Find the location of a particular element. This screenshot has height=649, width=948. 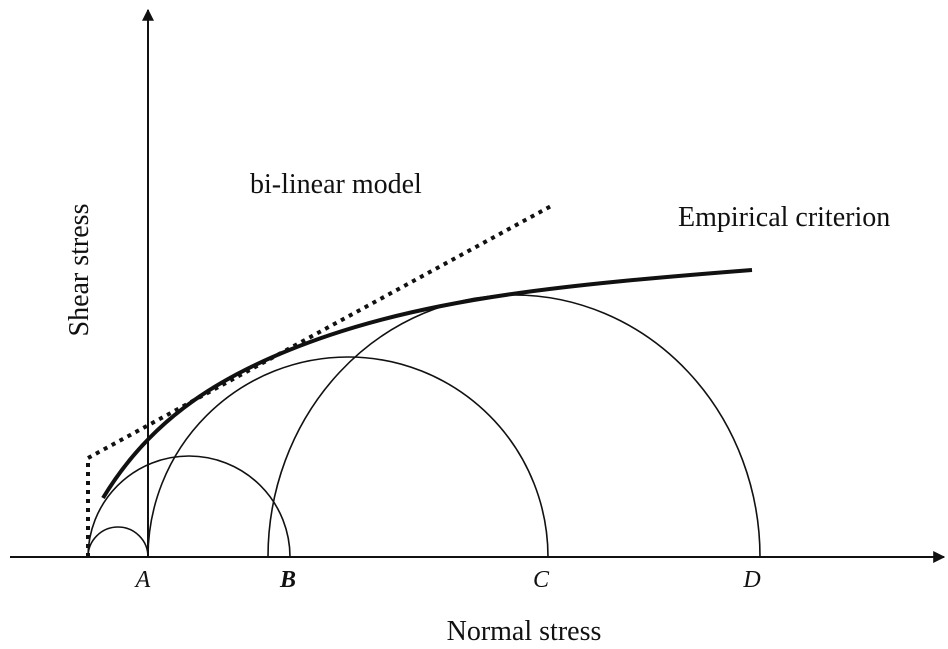

empirical-label: Empirical criterion is located at coordinates (784, 217).